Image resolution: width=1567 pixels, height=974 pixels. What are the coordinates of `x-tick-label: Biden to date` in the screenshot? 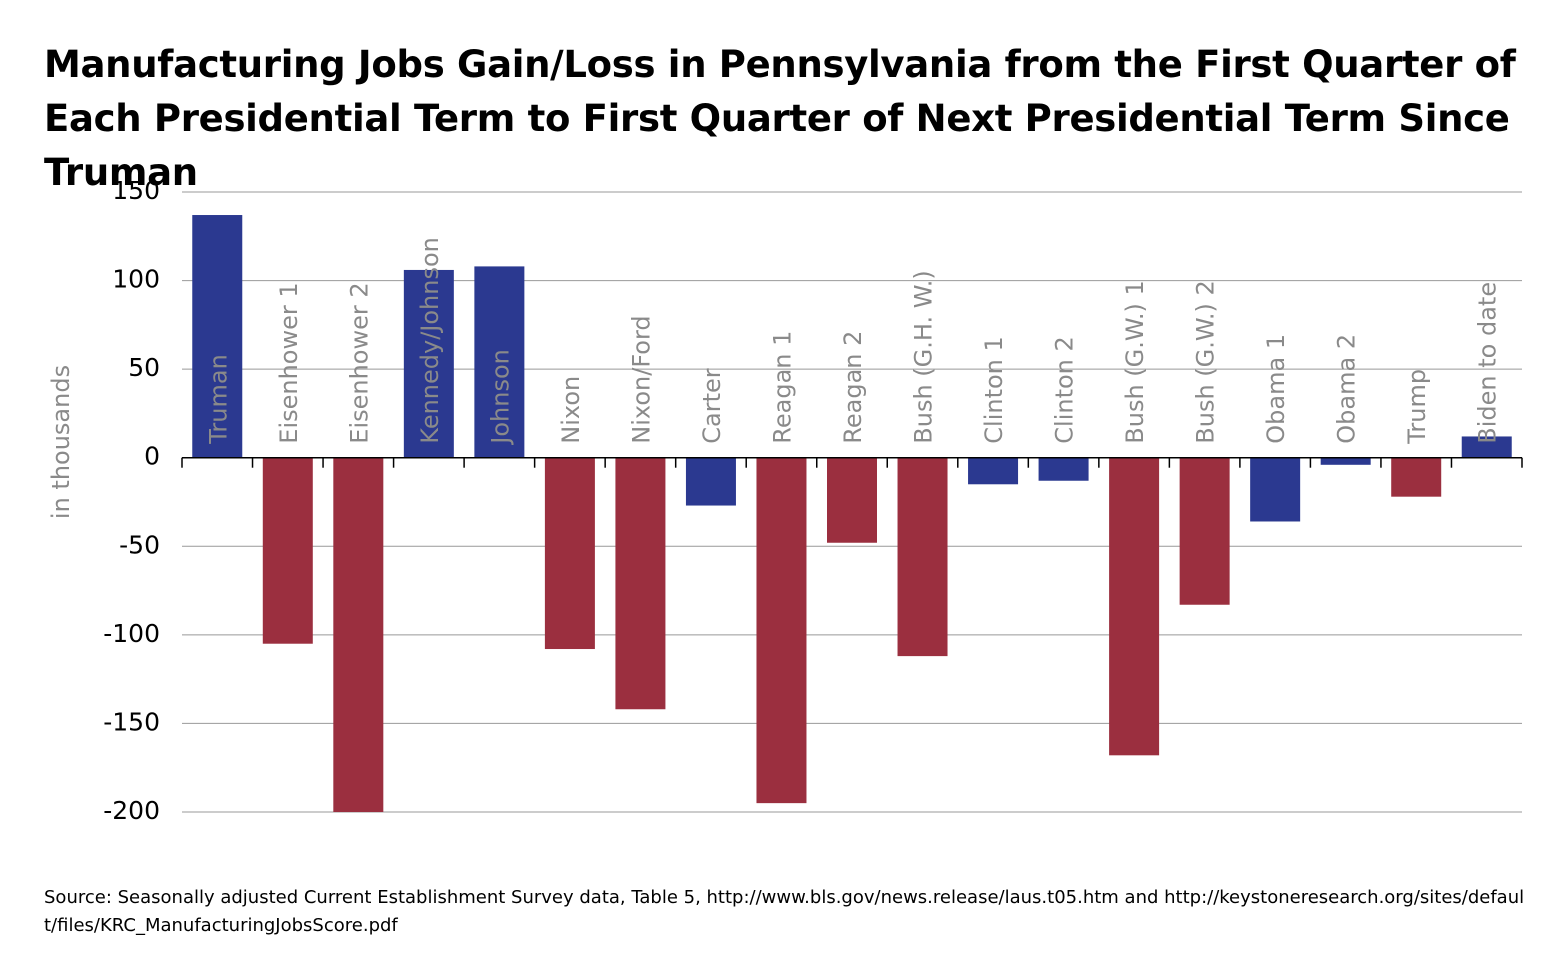 It's located at (1488, 363).